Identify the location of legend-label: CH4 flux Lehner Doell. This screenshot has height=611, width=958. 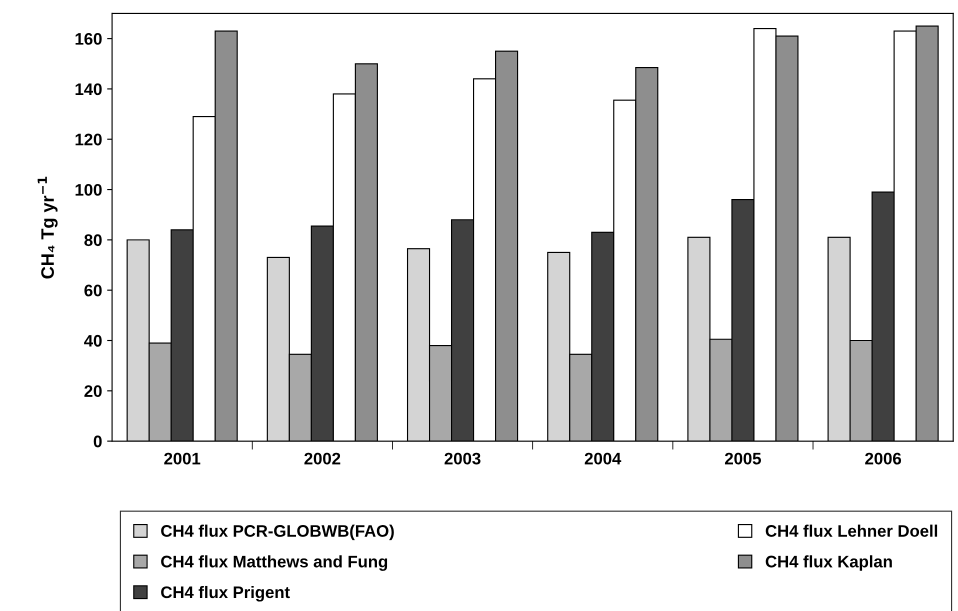
(852, 530).